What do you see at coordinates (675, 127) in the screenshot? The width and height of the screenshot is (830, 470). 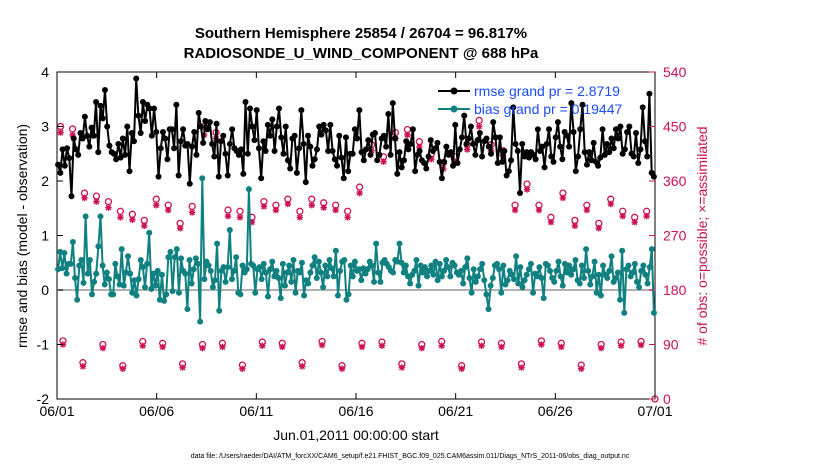 I see `y-right-tick-label: 450` at bounding box center [675, 127].